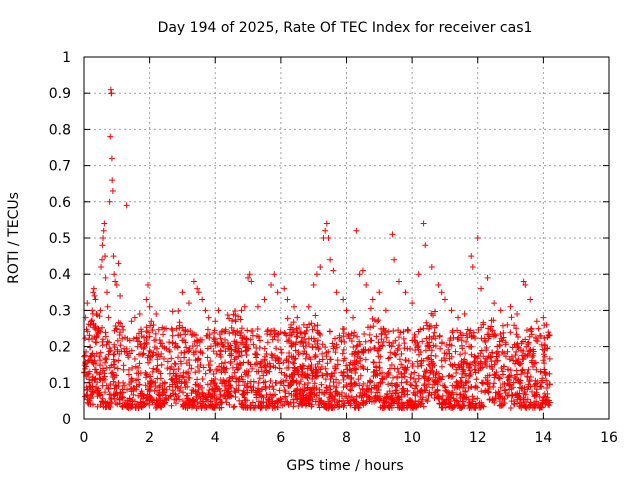 This screenshot has height=480, width=640. What do you see at coordinates (344, 466) in the screenshot?
I see `x-axis-label: GPS time / hours` at bounding box center [344, 466].